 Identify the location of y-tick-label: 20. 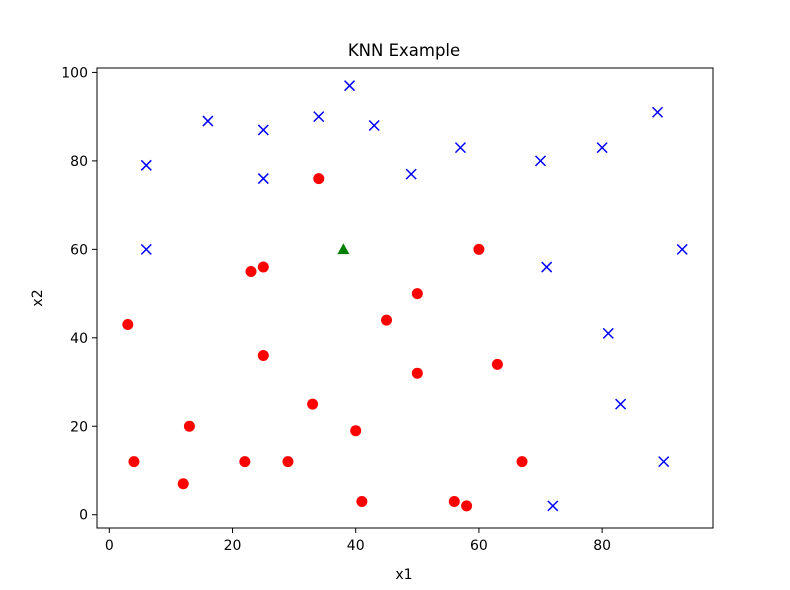
(79, 427).